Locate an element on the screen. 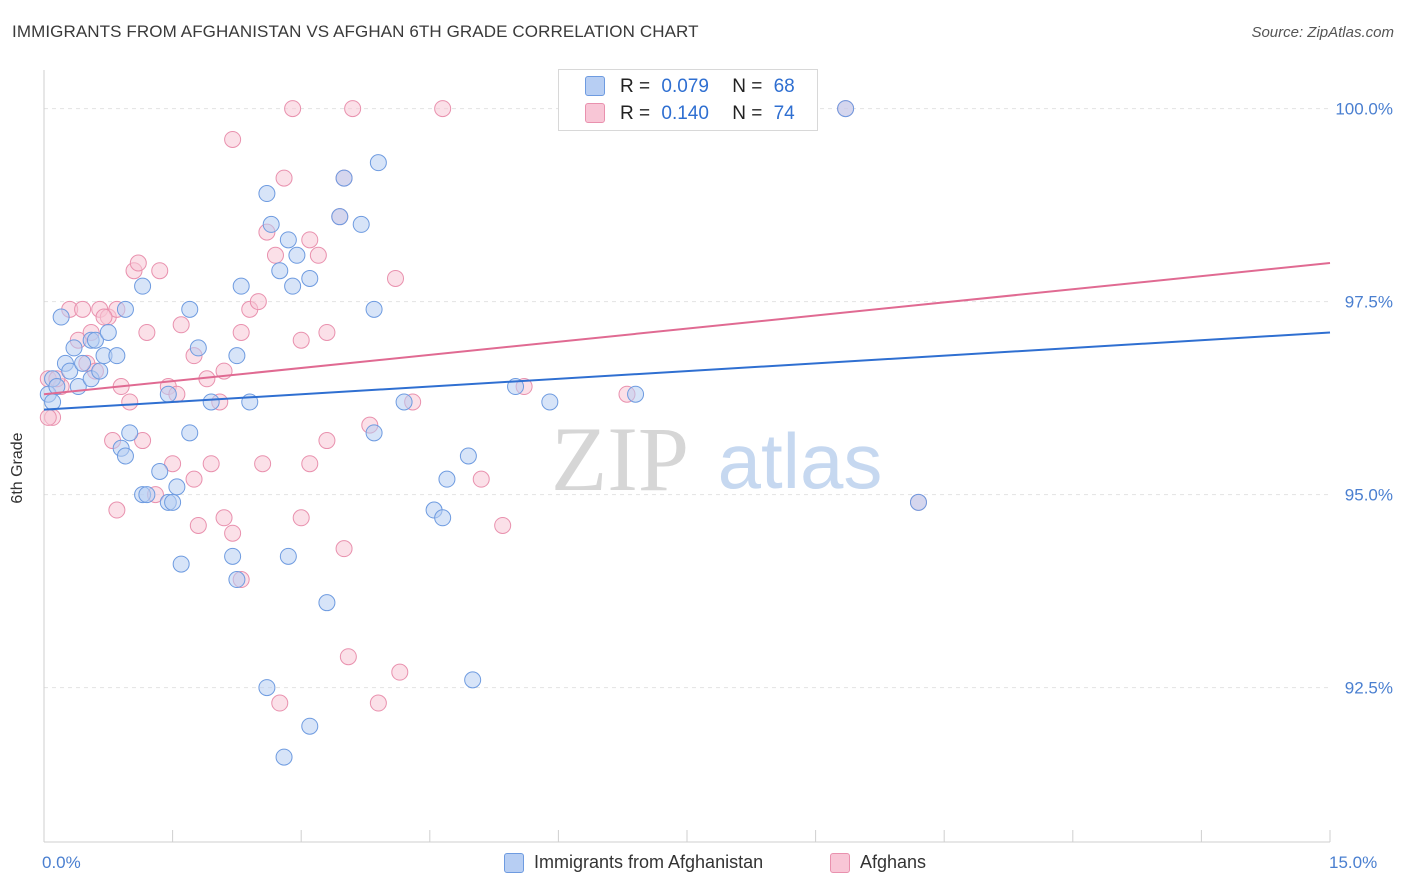 The height and width of the screenshot is (892, 1406). bottom-legend-label-pink: Afghans is located at coordinates (893, 862).